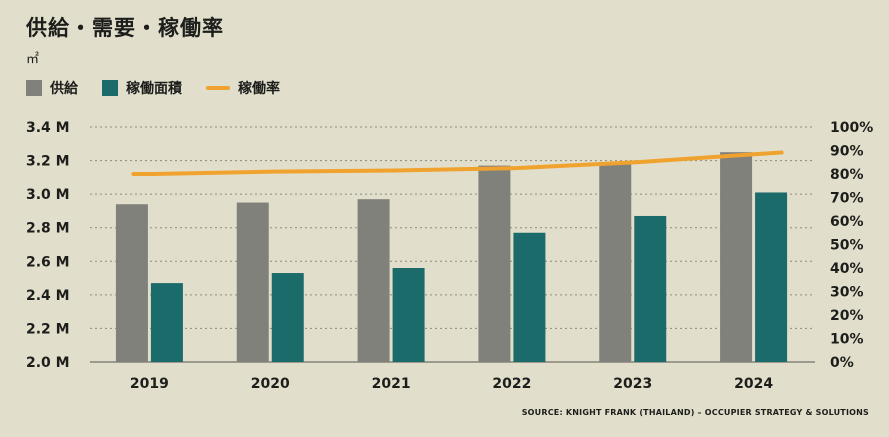 This screenshot has height=437, width=889. Describe the element at coordinates (33, 59) in the screenshot. I see `unit-label: ㎡` at that location.